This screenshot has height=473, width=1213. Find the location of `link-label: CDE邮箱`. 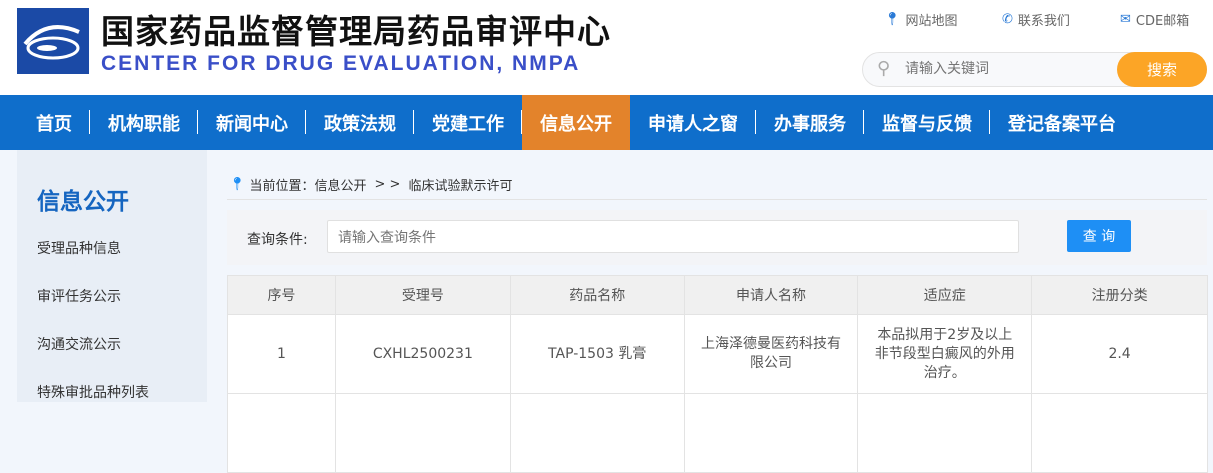

link-label: CDE邮箱 is located at coordinates (1162, 21).